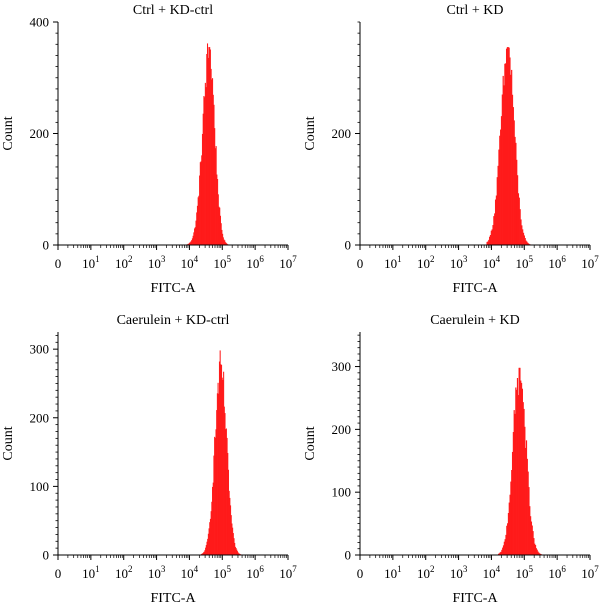 The image size is (600, 607). What do you see at coordinates (173, 320) in the screenshot?
I see `panel-title: Caerulein + KD-ctrl` at bounding box center [173, 320].